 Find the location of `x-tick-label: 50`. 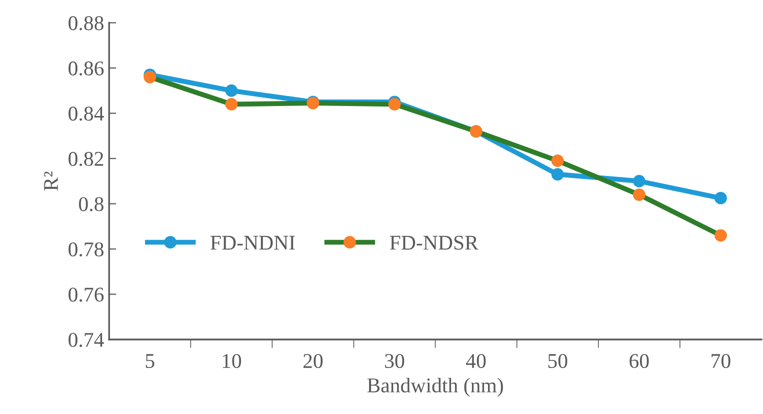

x-tick-label: 50 is located at coordinates (558, 361).